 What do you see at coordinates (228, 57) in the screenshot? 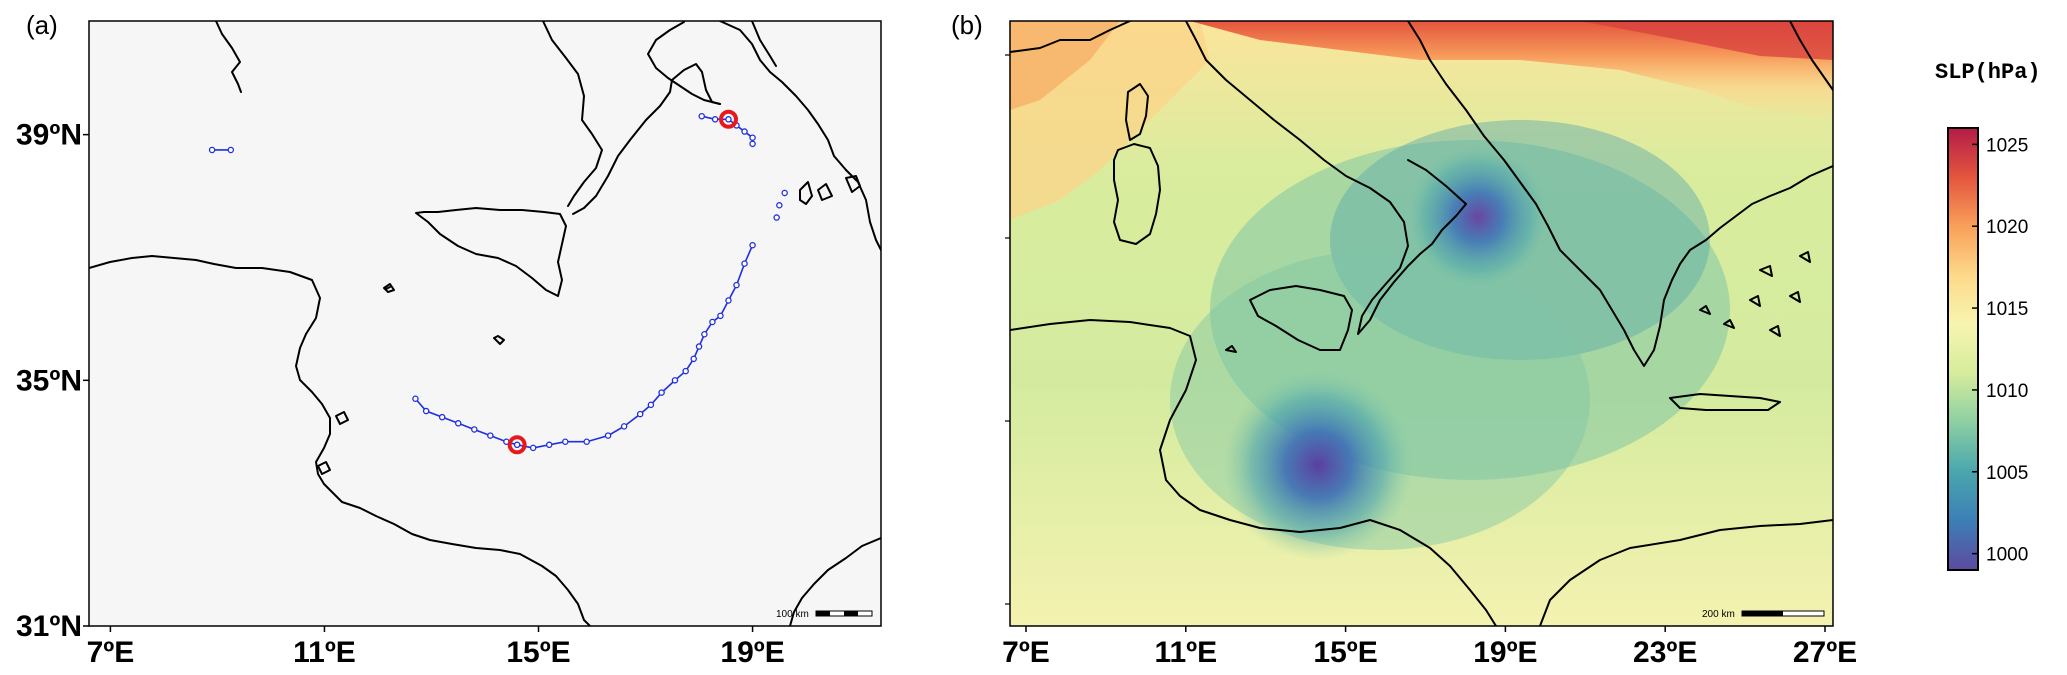
I see `coastline-sardinia` at bounding box center [228, 57].